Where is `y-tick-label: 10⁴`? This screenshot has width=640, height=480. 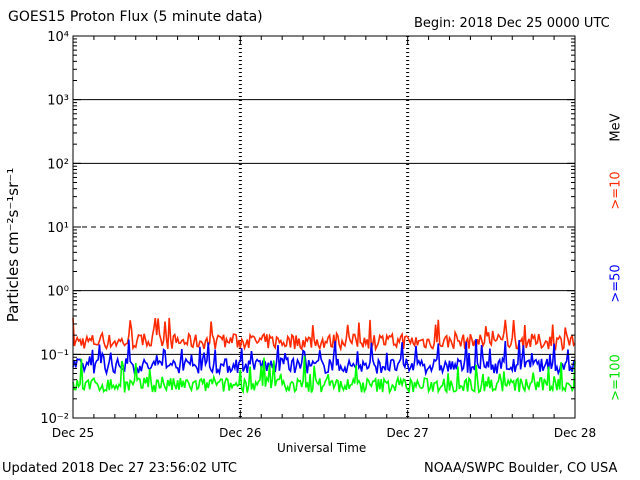
y-tick-label: 10⁴ is located at coordinates (58, 37).